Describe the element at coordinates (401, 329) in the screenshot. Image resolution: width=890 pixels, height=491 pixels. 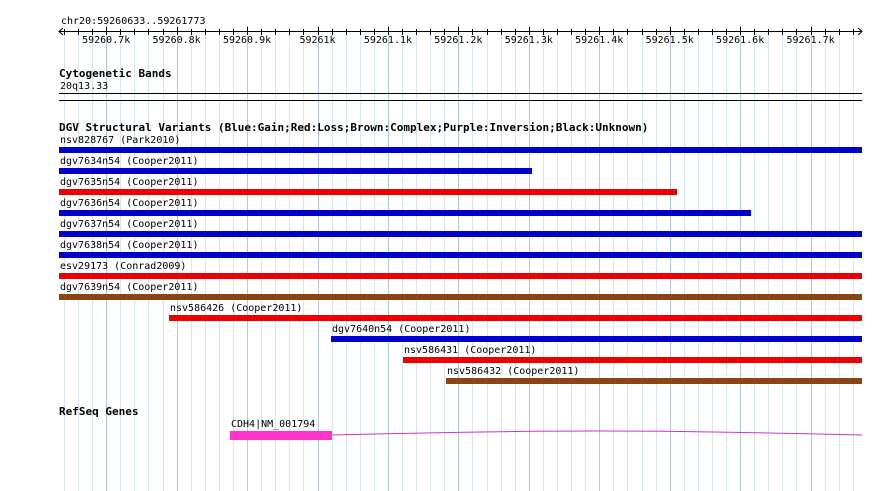
I see `variant-label: dgv7640n54 (Cooper2011)` at that location.